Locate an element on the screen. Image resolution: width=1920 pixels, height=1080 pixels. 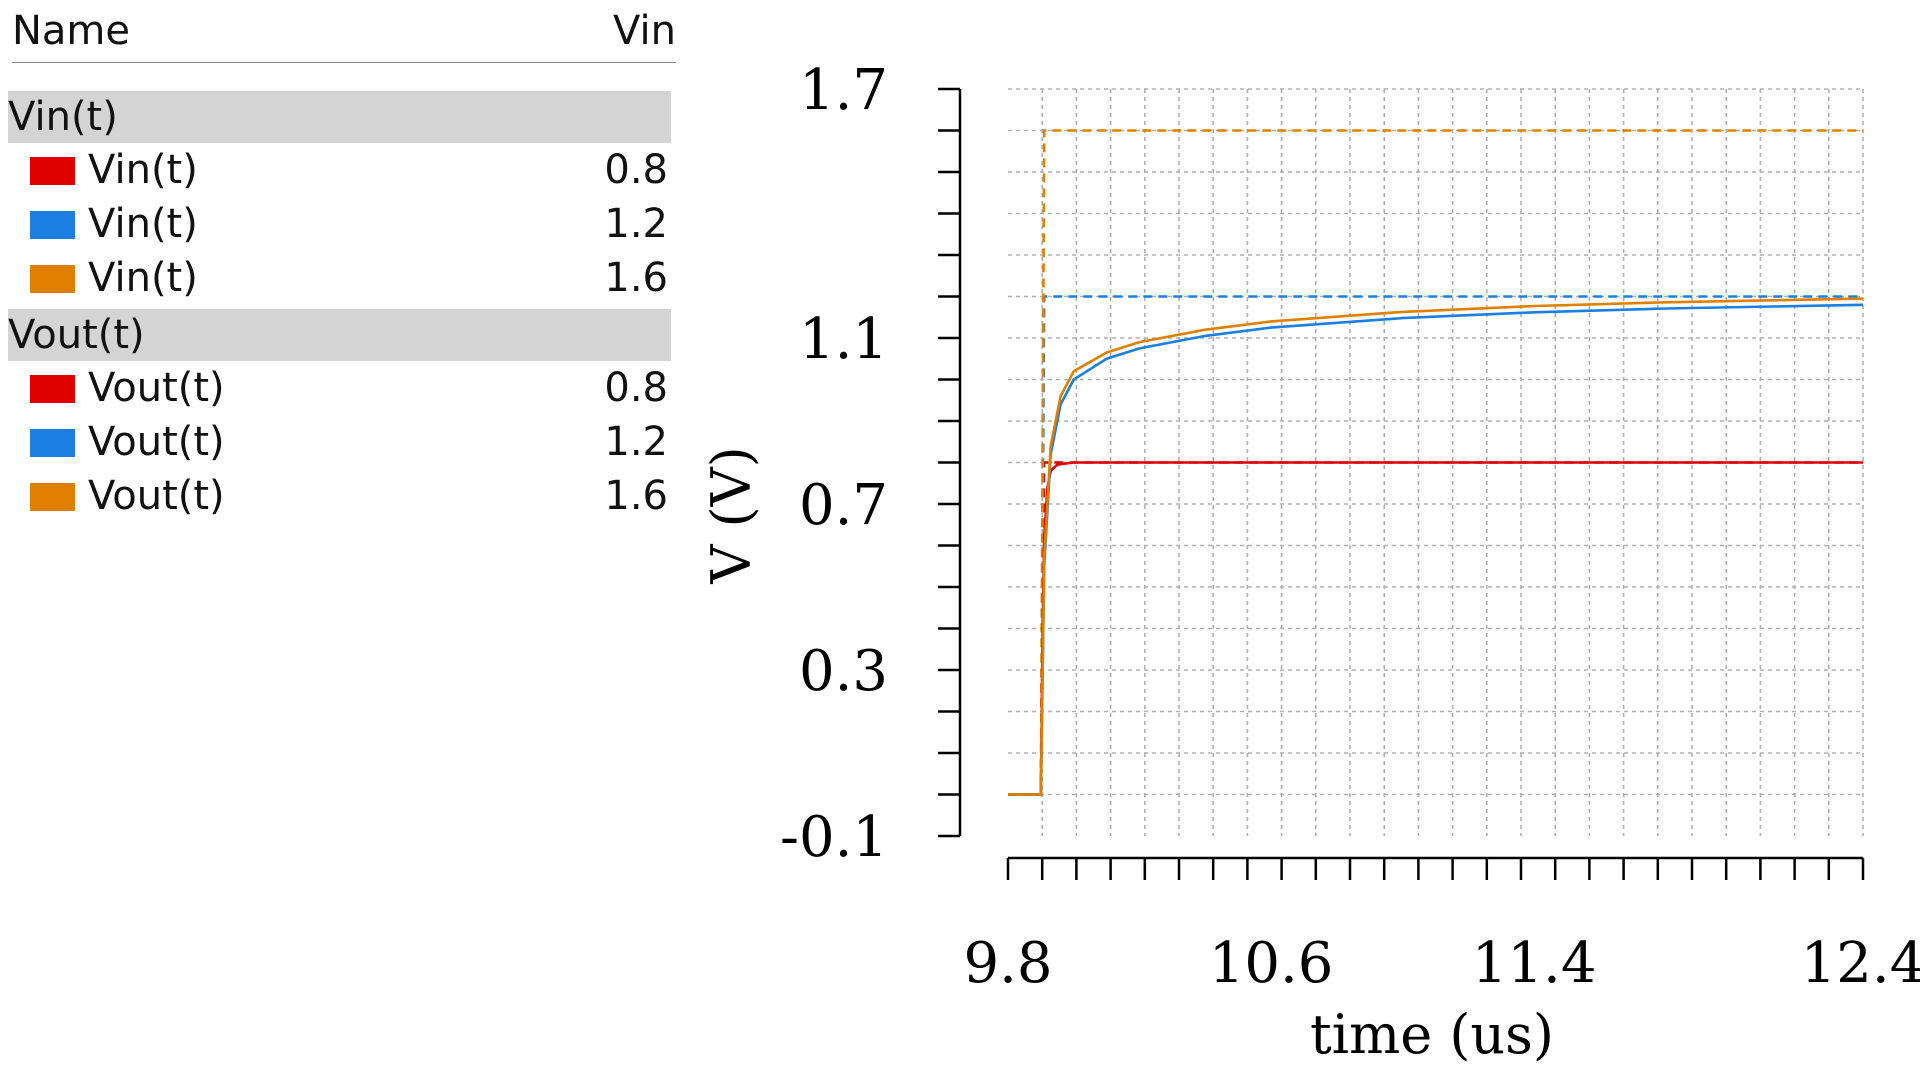
y-tick-label: 1.7 is located at coordinates (843, 90).